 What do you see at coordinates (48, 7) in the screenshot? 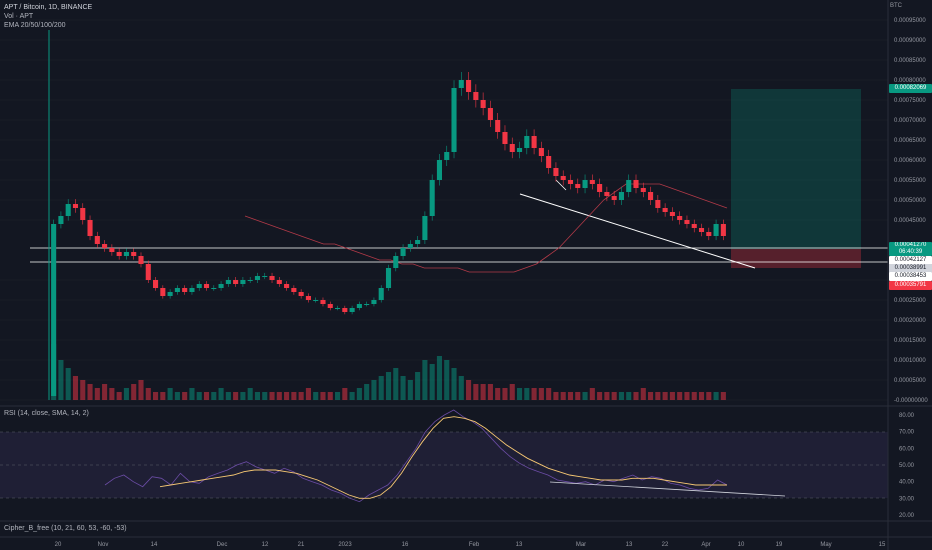
I see `chart-title: APT / Bitcoin, 1D, BINANCE` at bounding box center [48, 7].